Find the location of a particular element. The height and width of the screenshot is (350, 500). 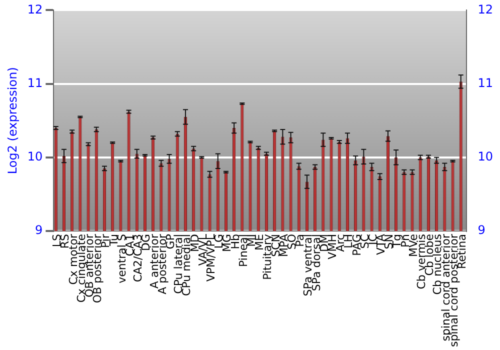

y2-tick-label: 10 is located at coordinates (486, 157).